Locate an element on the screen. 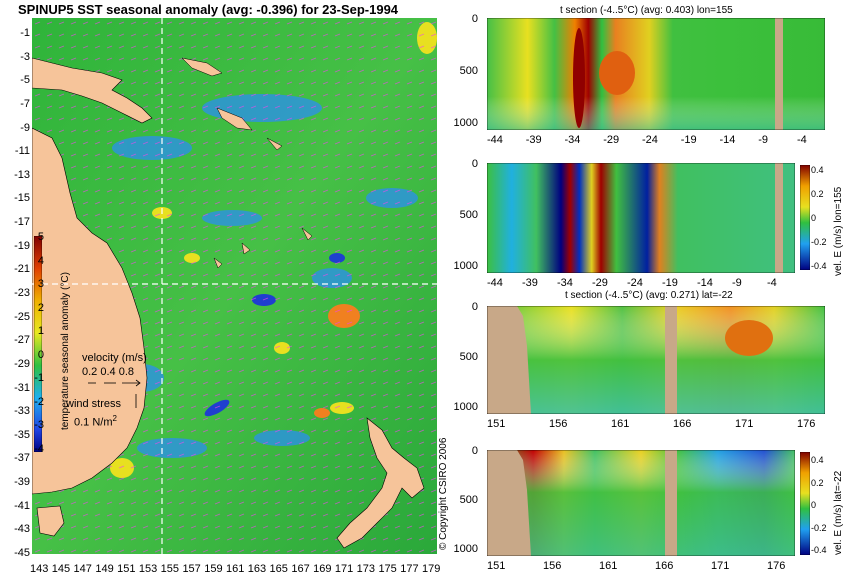  map-y-tick: -11 is located at coordinates (22, 151).